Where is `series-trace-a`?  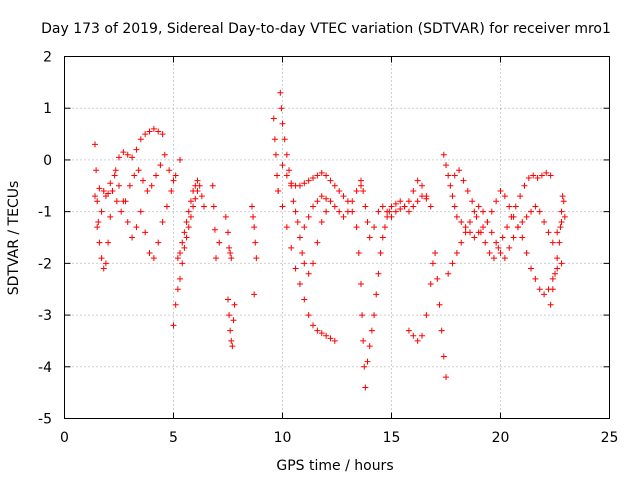
series-trace-a is located at coordinates (129, 198).